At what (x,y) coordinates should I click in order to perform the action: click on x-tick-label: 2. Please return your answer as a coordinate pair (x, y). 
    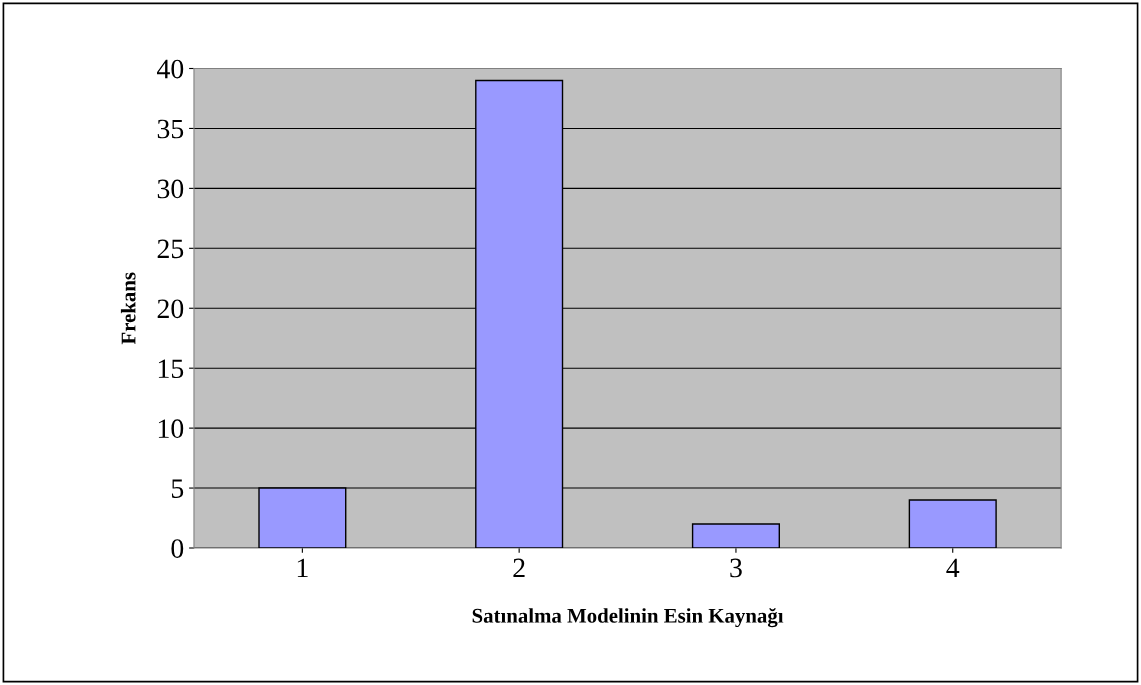
    Looking at the image, I should click on (519, 567).